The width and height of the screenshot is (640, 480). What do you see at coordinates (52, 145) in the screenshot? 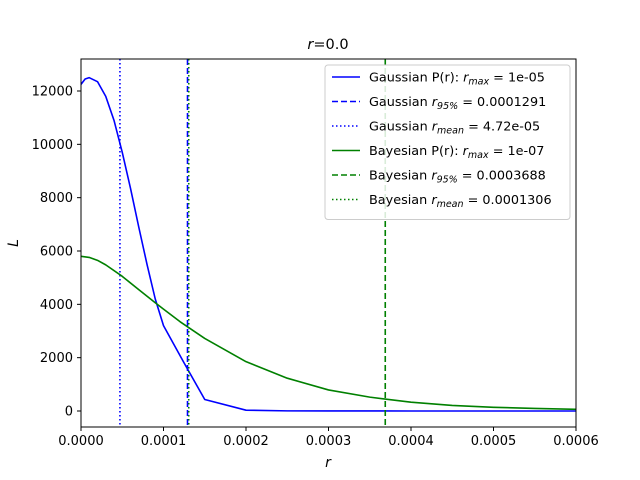
I see `y-tick-label: 10000` at bounding box center [52, 145].